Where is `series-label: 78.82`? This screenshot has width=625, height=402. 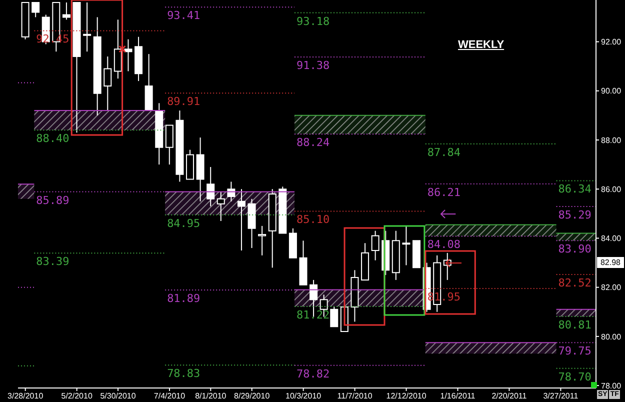
series-label: 78.82 is located at coordinates (313, 373).